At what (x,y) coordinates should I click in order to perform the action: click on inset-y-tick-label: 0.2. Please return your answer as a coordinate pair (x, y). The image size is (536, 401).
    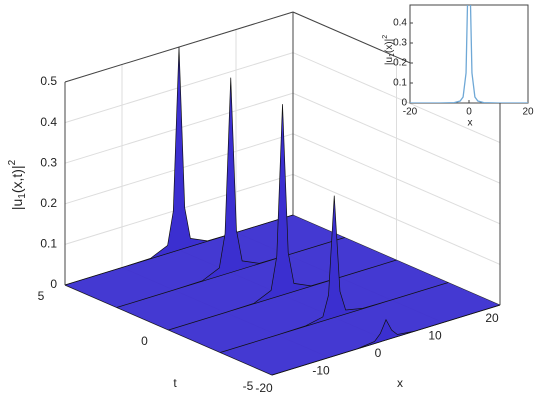
    Looking at the image, I should click on (400, 63).